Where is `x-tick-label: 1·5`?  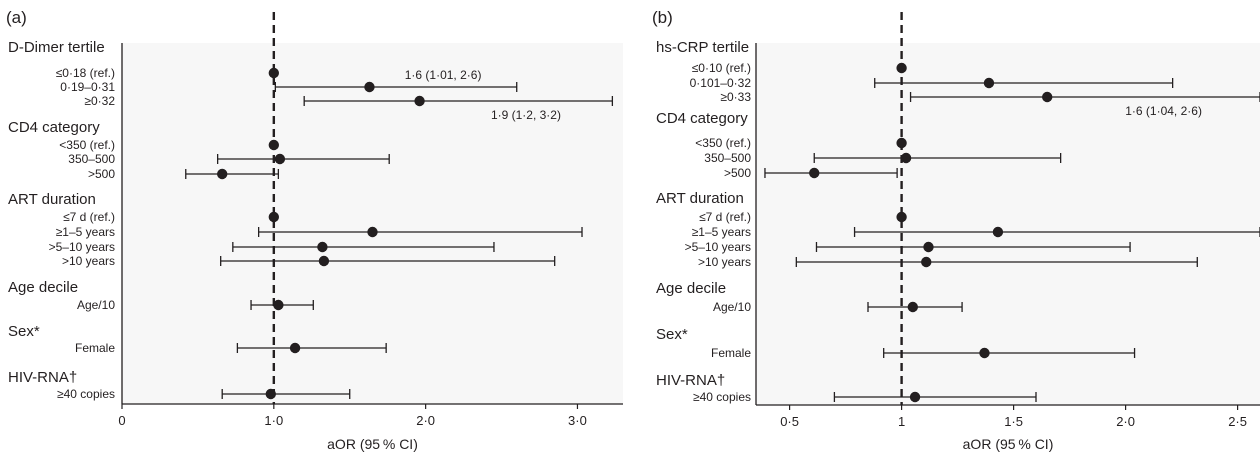
x-tick-label: 1·5 is located at coordinates (1013, 421).